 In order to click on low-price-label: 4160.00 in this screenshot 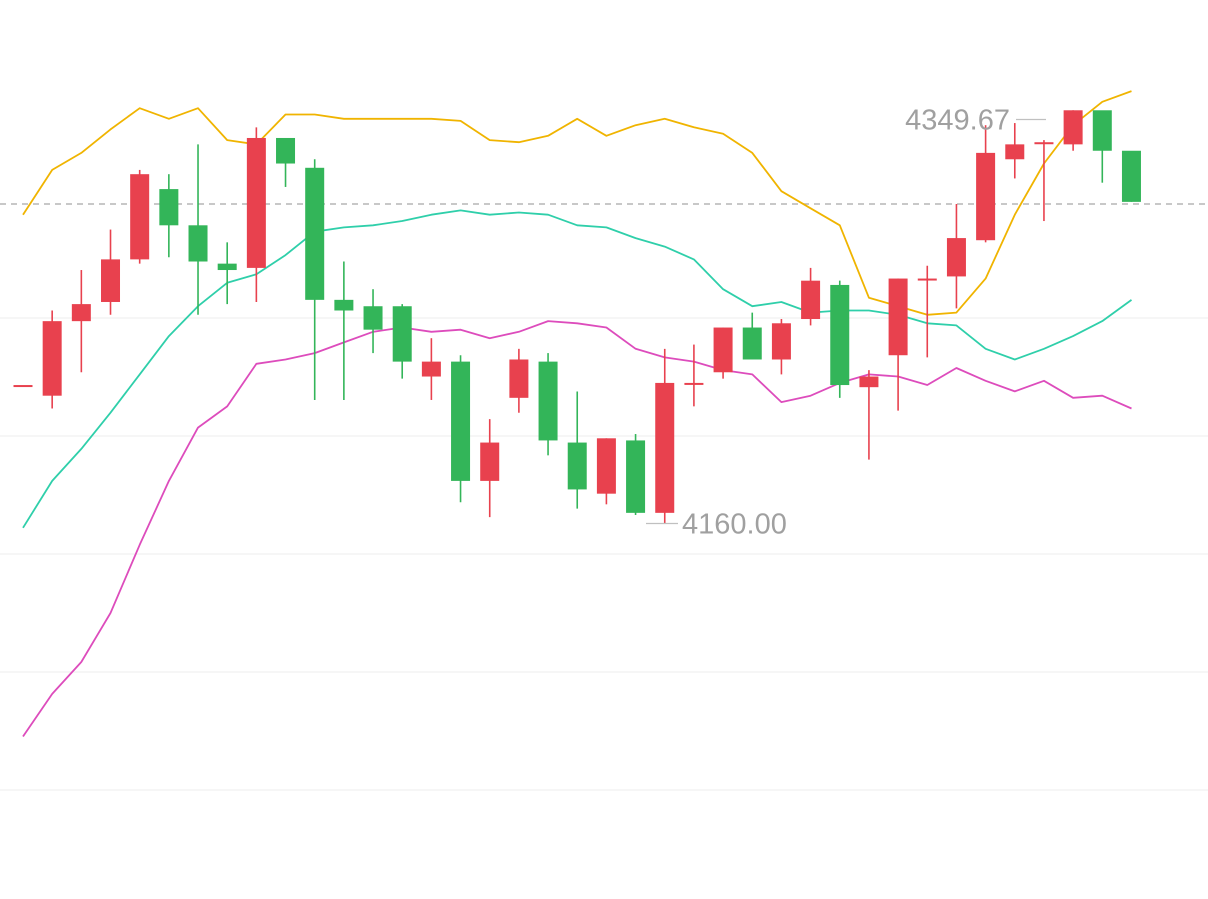, I will do `click(734, 525)`.